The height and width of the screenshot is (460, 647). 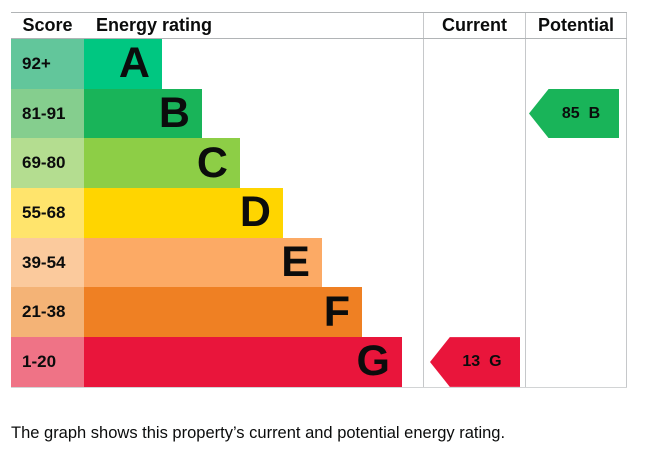 I want to click on current-cell-e, so click(x=474, y=262).